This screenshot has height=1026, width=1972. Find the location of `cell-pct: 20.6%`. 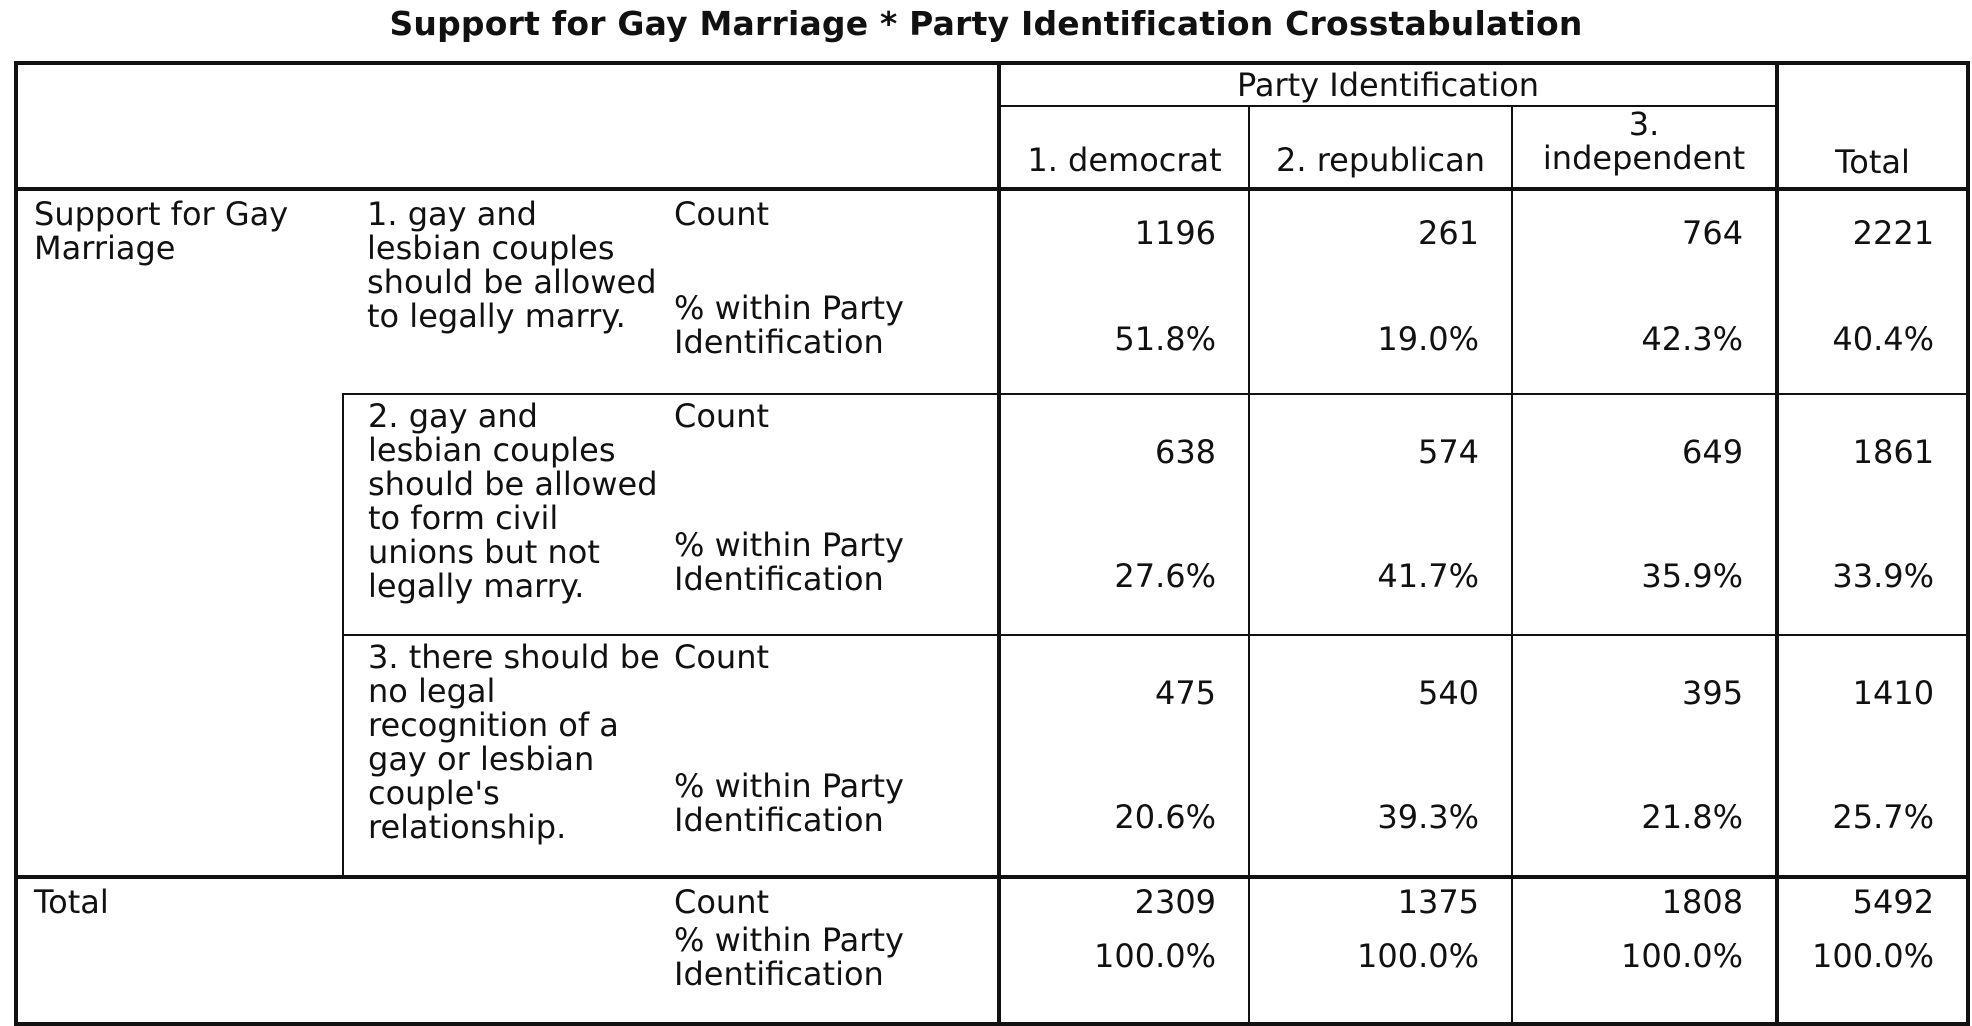

cell-pct: 20.6% is located at coordinates (1123, 814).